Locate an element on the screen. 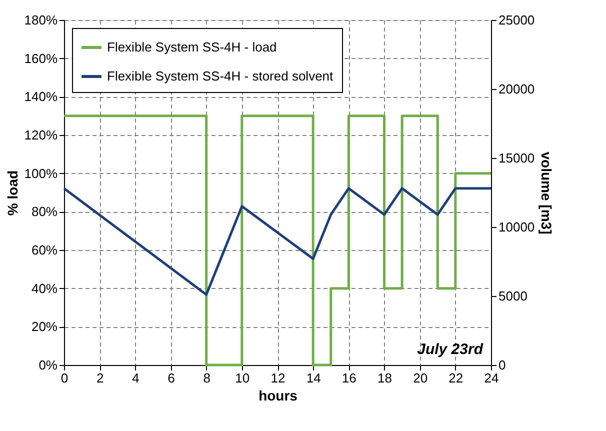  y-tick-label: 100% is located at coordinates (41, 173).